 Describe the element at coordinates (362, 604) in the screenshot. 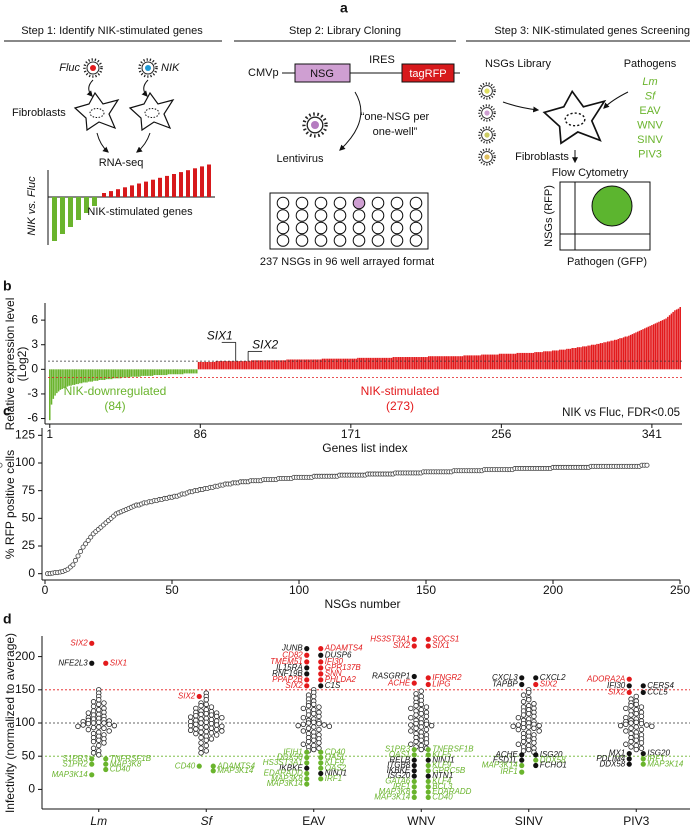

I see `x-axis-label: NSGs number` at that location.